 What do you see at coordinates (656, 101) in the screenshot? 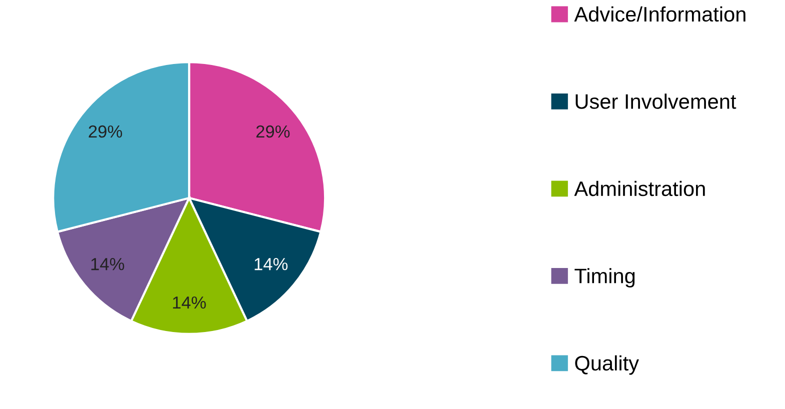
I see `legend-label: User Involvement` at bounding box center [656, 101].